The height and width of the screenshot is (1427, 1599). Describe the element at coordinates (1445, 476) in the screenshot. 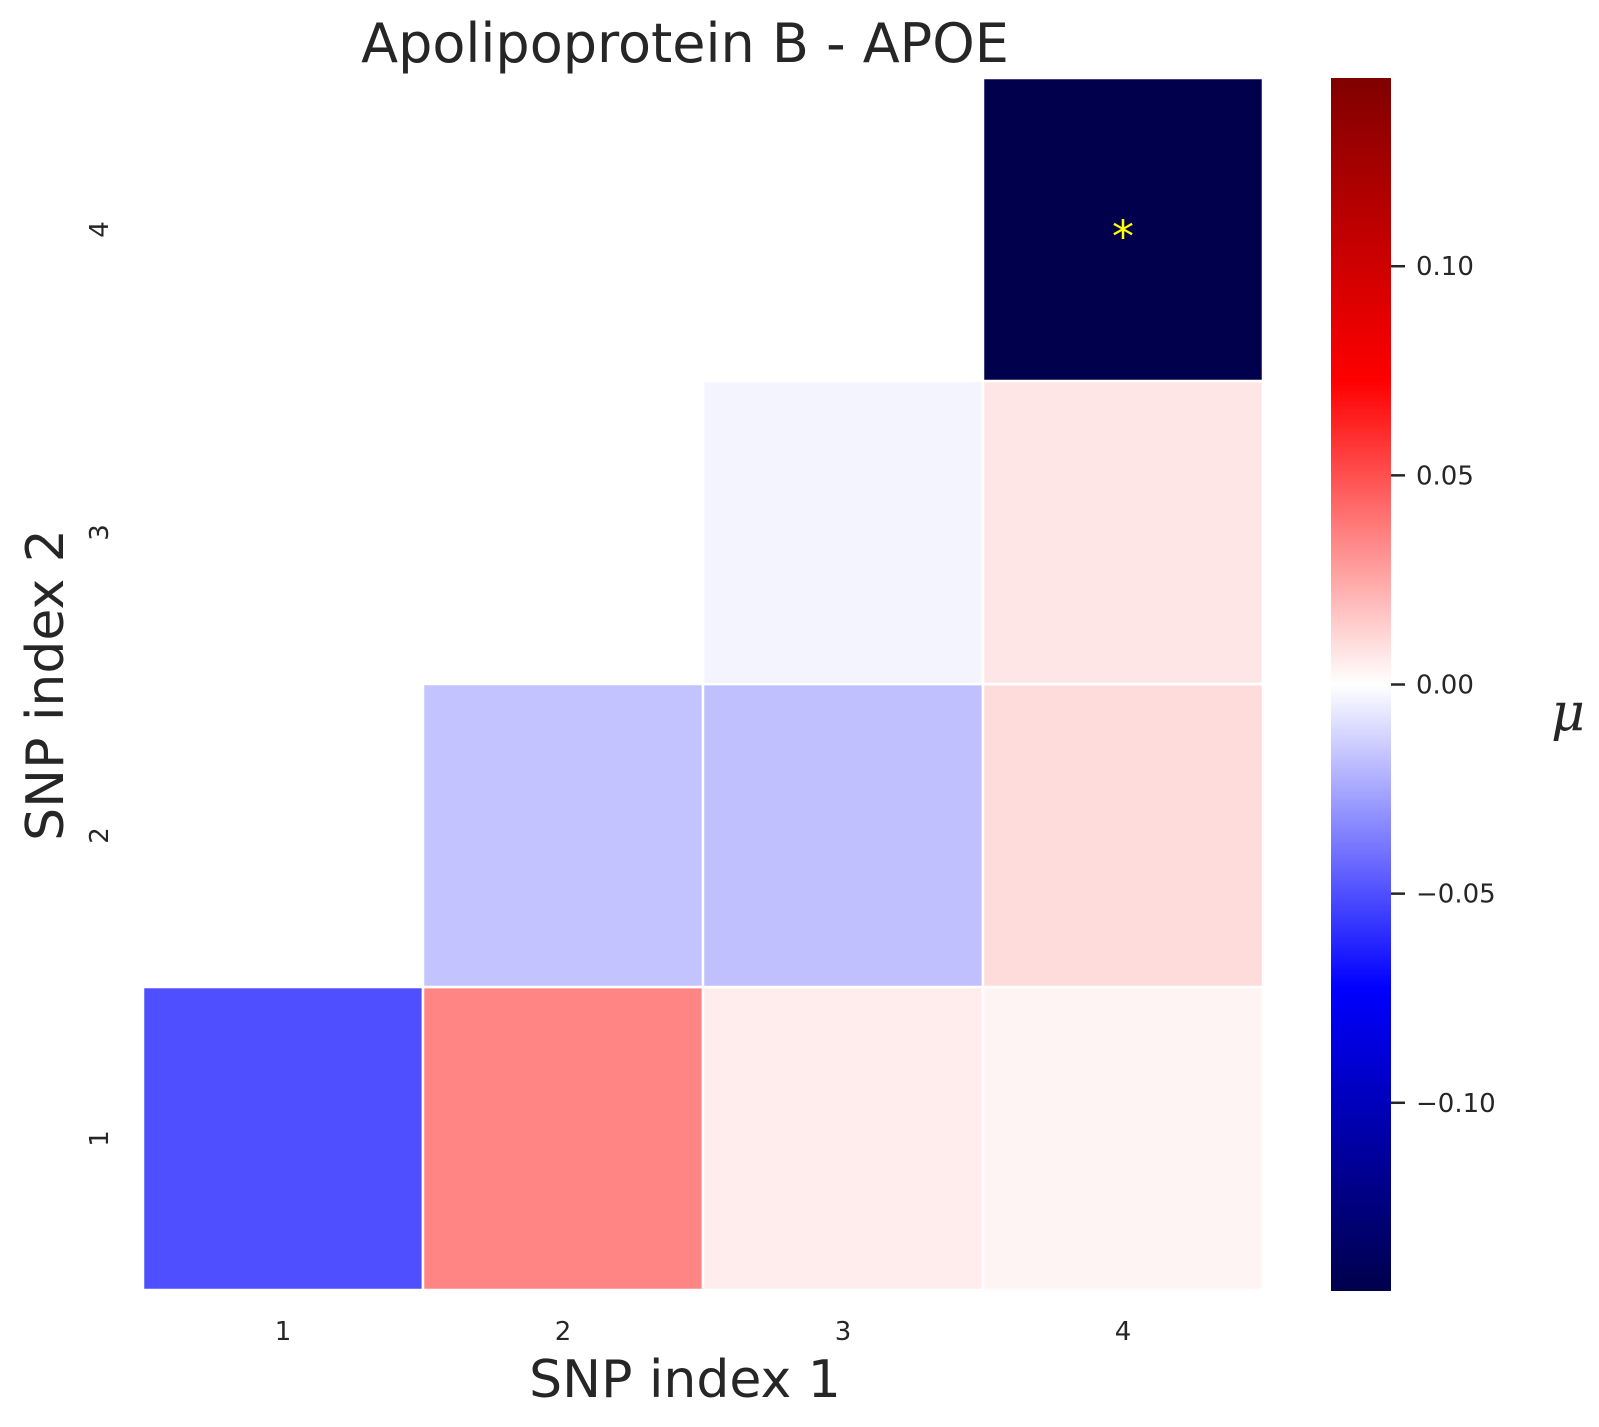

I see `colorbar-tick-label: 0.05` at that location.